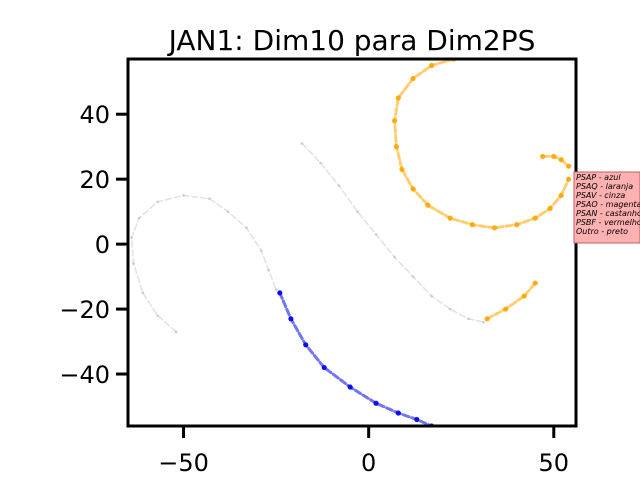 This screenshot has height=480, width=640. I want to click on x-tick-label: 0, so click(368, 463).